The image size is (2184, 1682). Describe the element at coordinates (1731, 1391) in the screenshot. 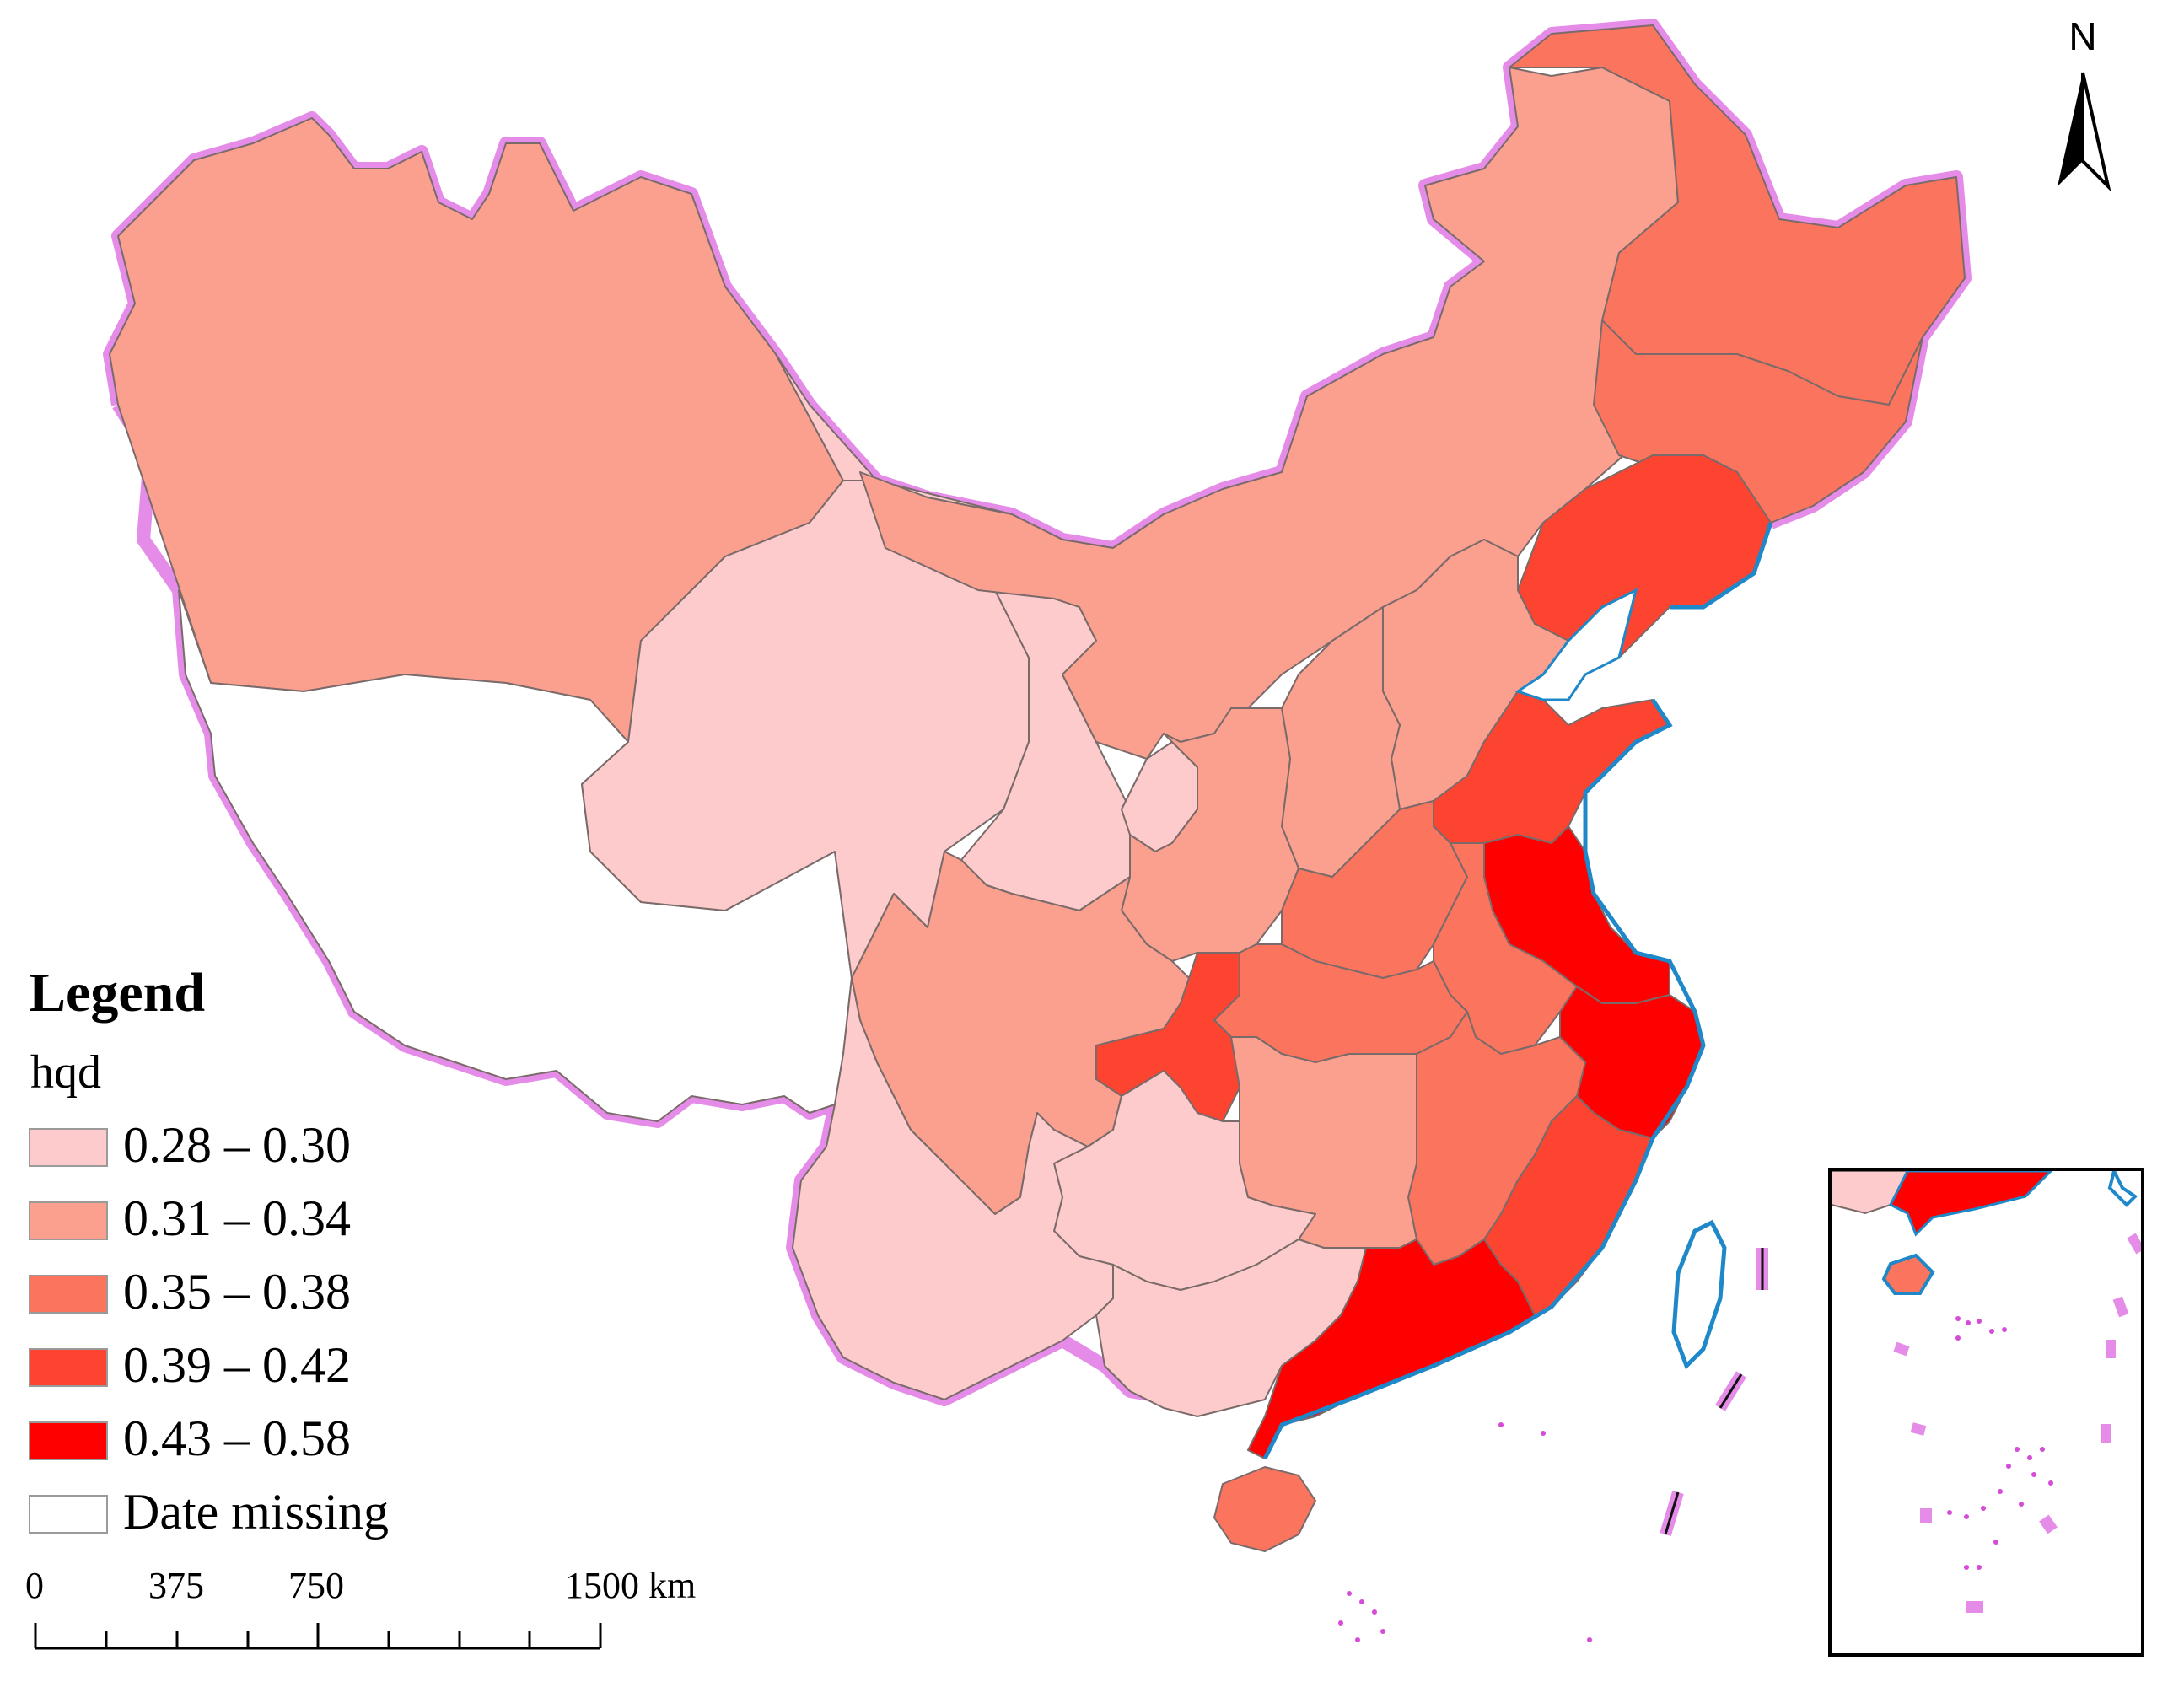

I see `maritime-boundary-2-line` at that location.